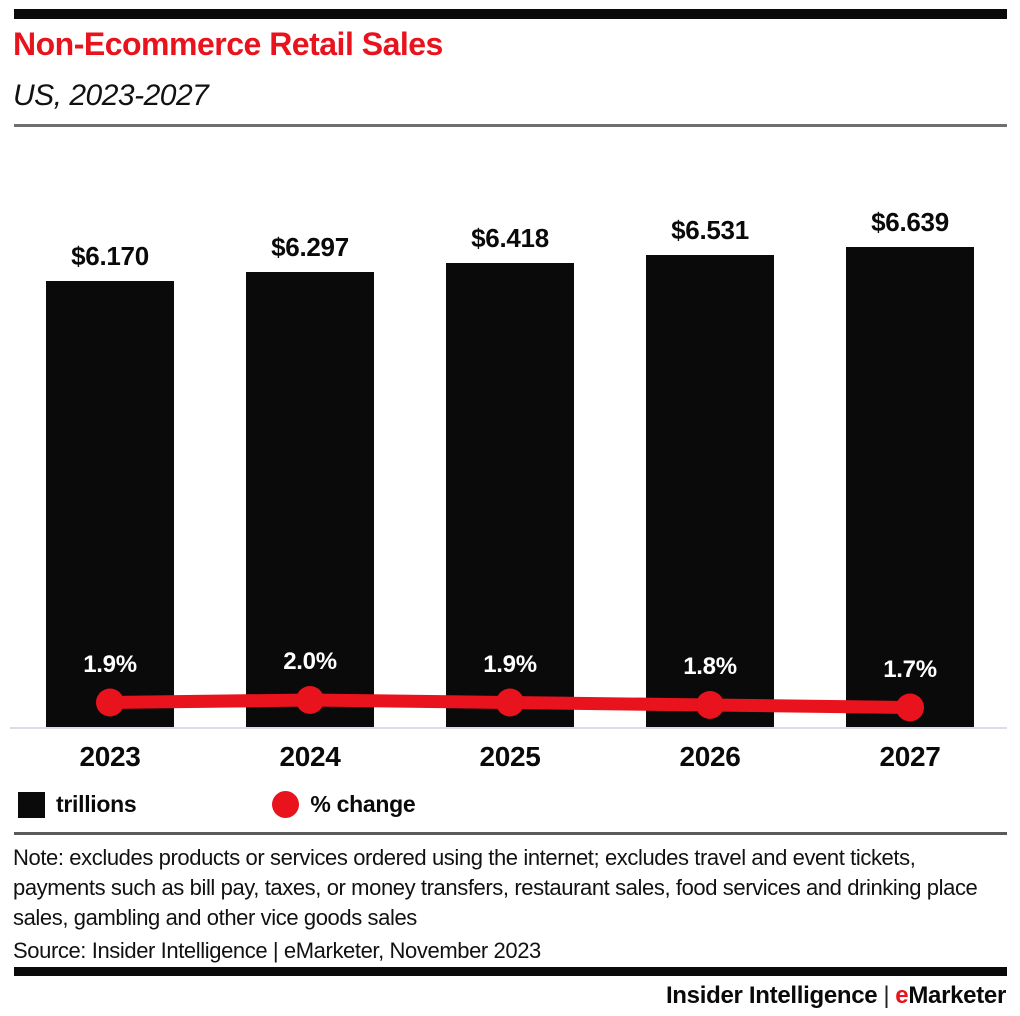  What do you see at coordinates (910, 707) in the screenshot?
I see `pct-change-marker-2027` at bounding box center [910, 707].